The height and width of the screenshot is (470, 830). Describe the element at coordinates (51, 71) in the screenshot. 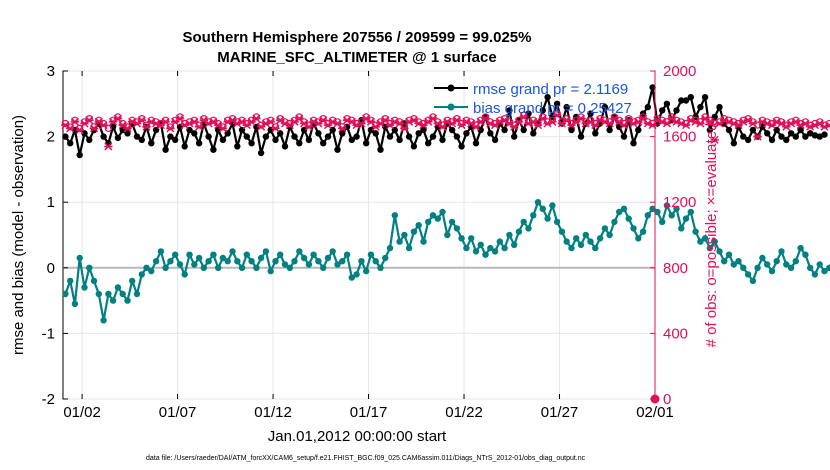

I see `y-tick-label-left: 3` at that location.